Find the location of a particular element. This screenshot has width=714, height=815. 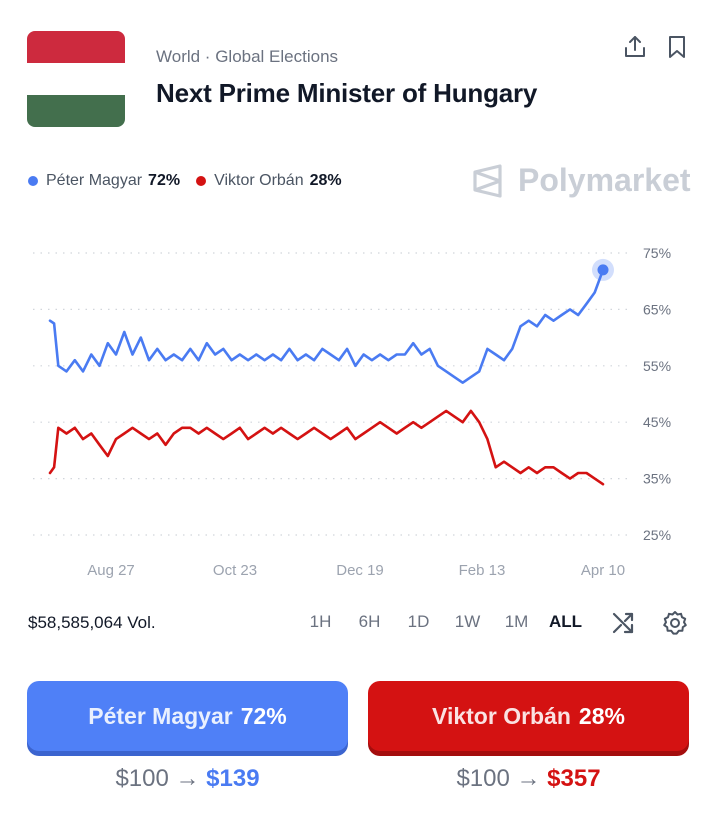

volume-label: $58,585,064 Vol. is located at coordinates (92, 622).